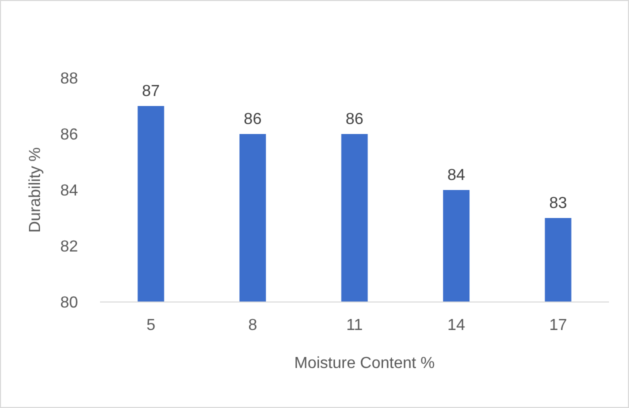 This screenshot has height=408, width=629. What do you see at coordinates (456, 325) in the screenshot?
I see `x-tick-label: 14` at bounding box center [456, 325].